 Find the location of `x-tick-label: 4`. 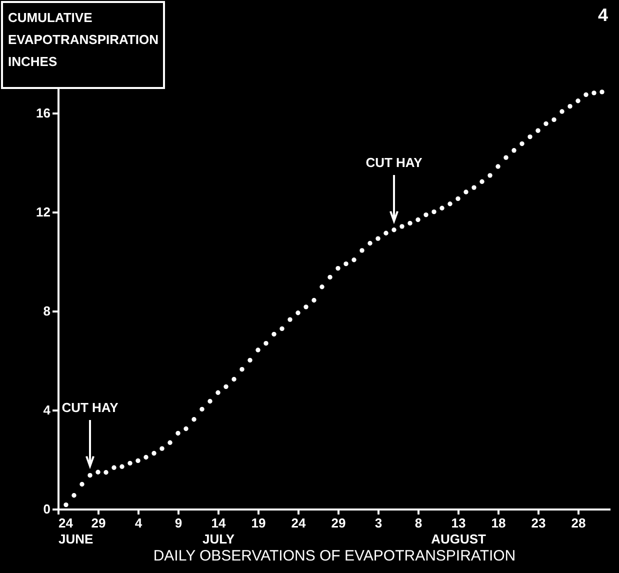

x-tick-label: 4 is located at coordinates (138, 523).